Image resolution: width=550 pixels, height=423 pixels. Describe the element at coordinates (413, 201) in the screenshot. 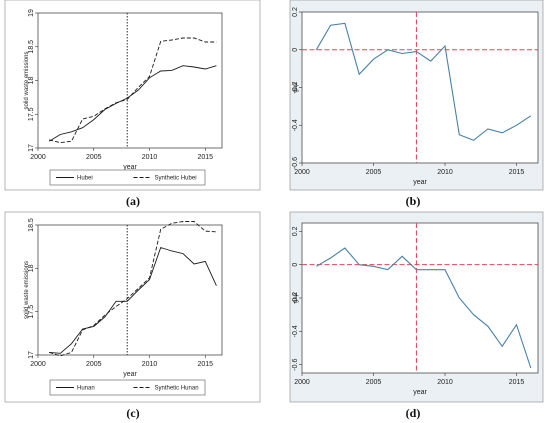

I see `panel-caption: (b)` at that location.